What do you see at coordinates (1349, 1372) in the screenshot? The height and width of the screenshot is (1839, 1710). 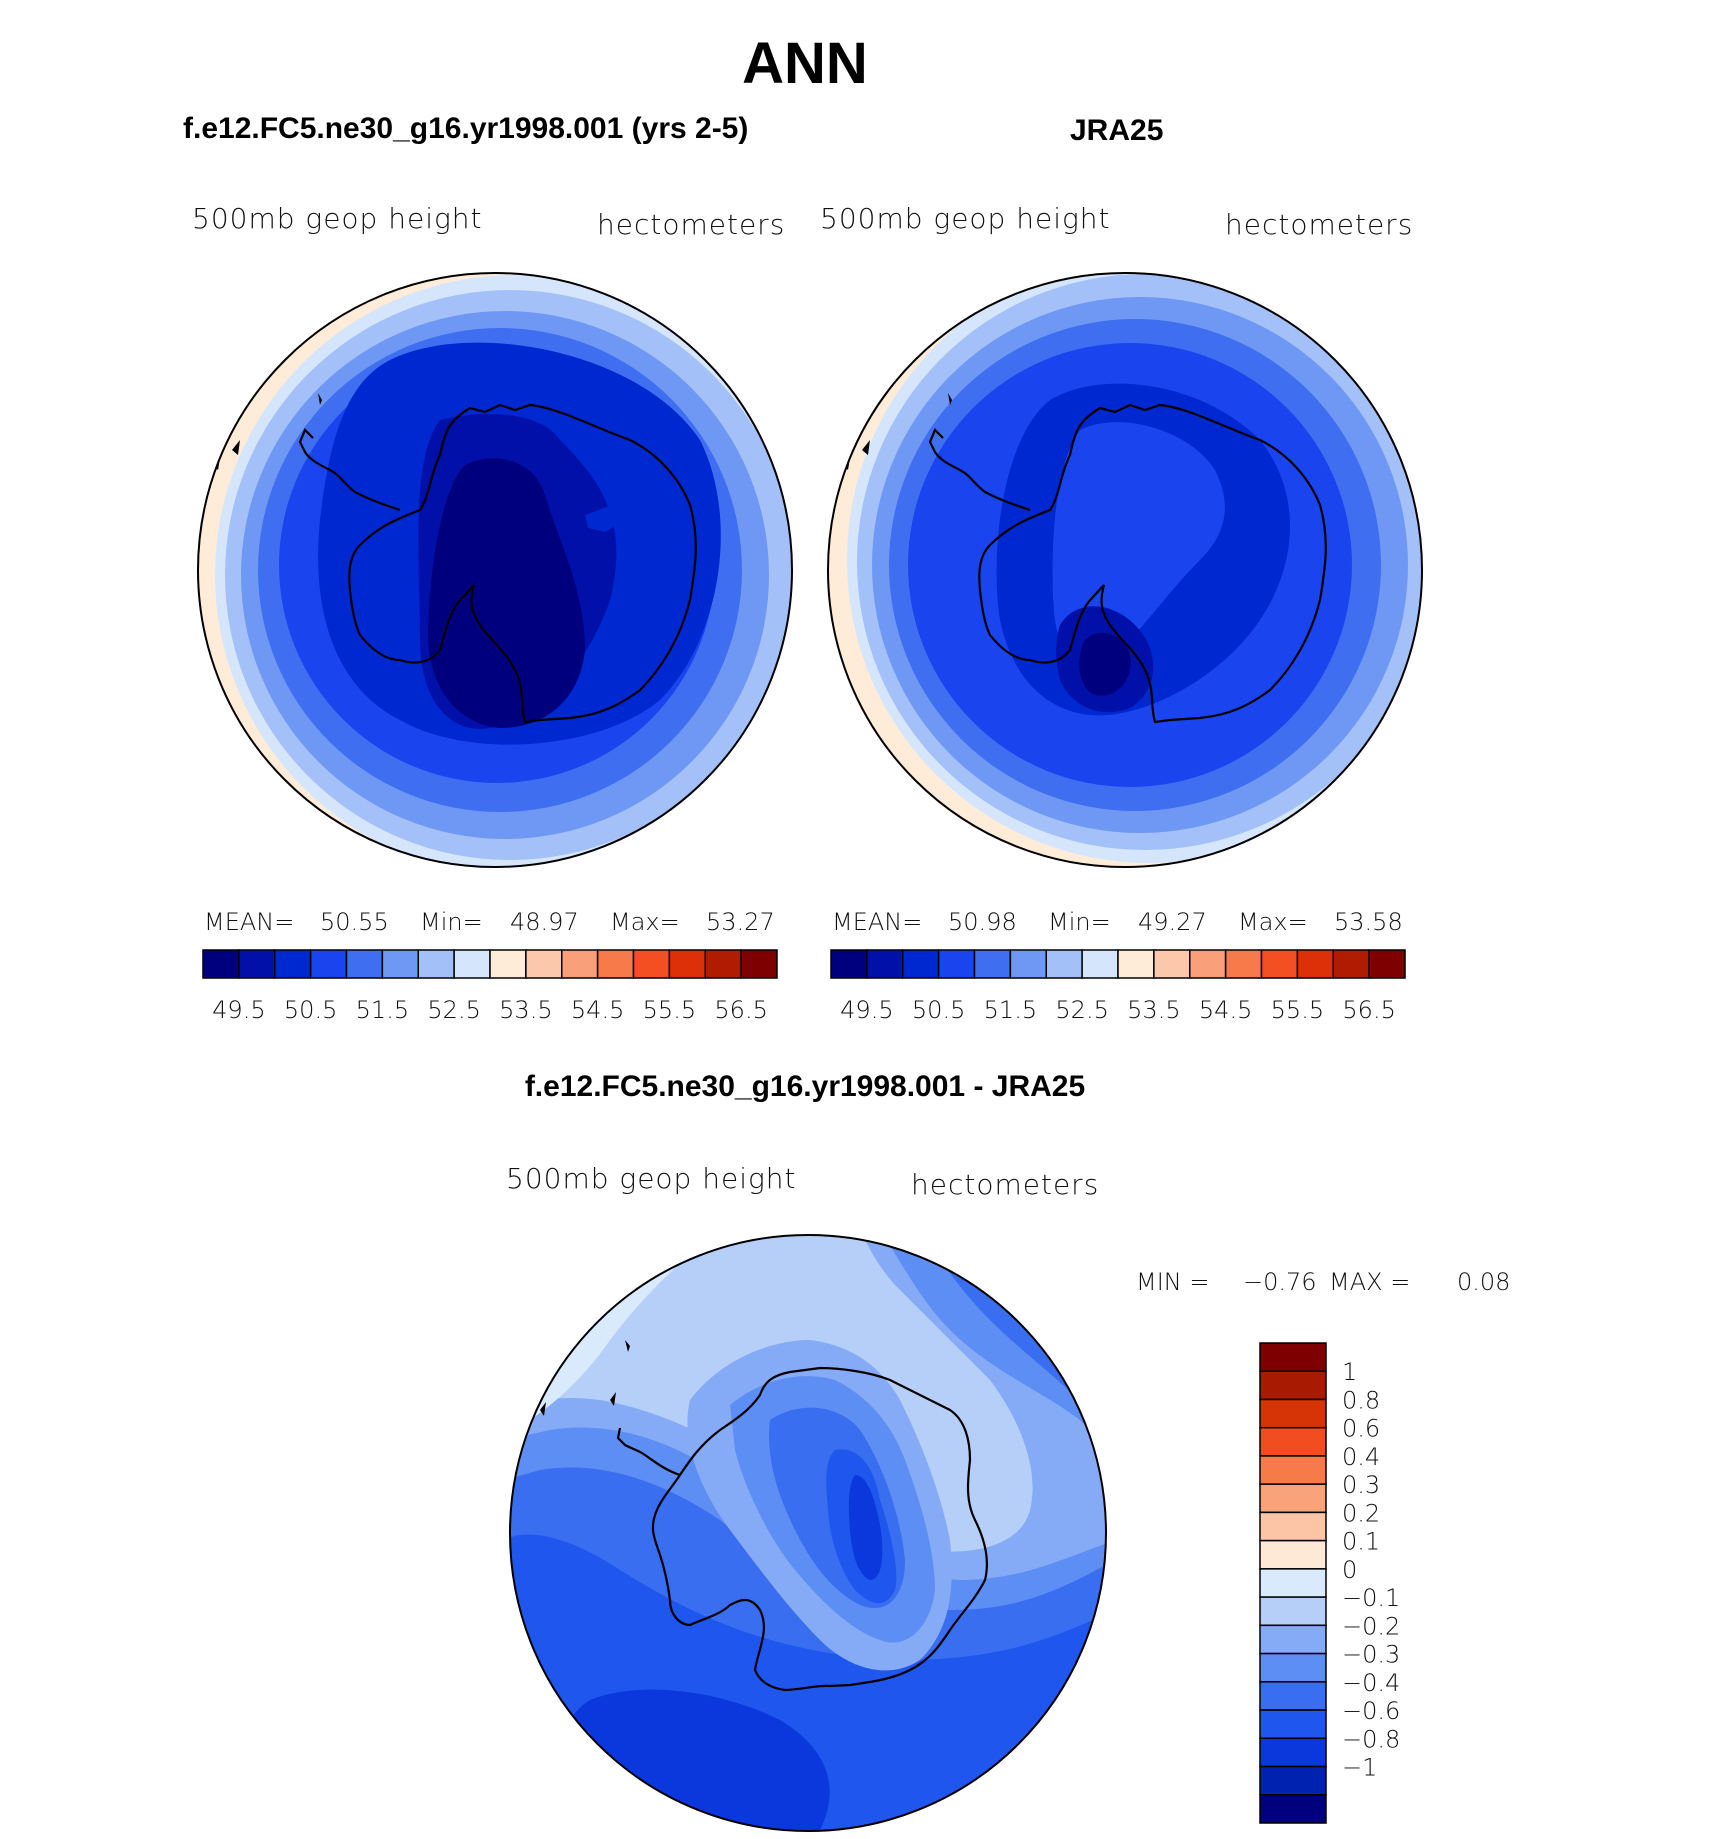 I see `diff-colorbar-tick-label: 1` at bounding box center [1349, 1372].